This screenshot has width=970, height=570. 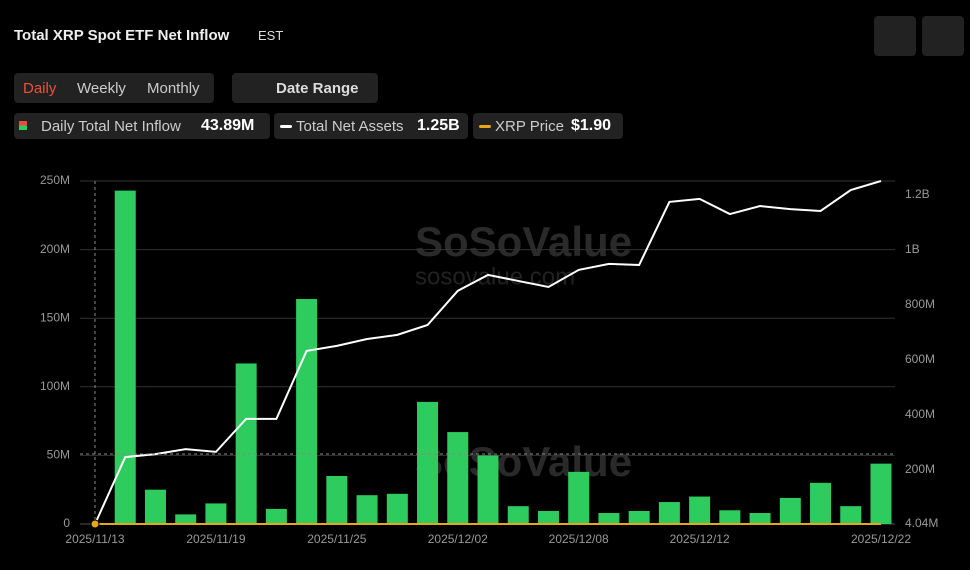 I want to click on hover-dot, so click(x=95, y=524).